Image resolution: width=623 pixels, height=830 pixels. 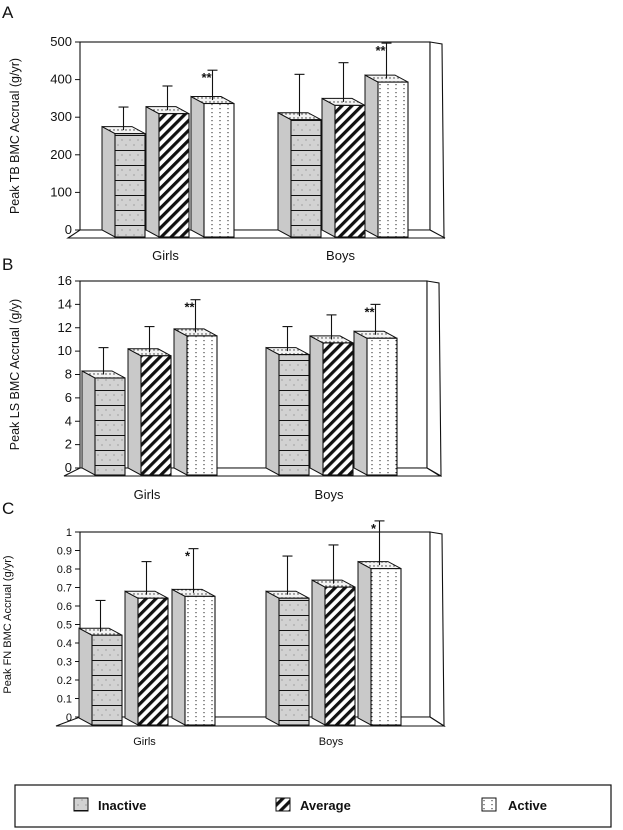 What do you see at coordinates (65, 327) in the screenshot?
I see `y-tick-label: 12` at bounding box center [65, 327].